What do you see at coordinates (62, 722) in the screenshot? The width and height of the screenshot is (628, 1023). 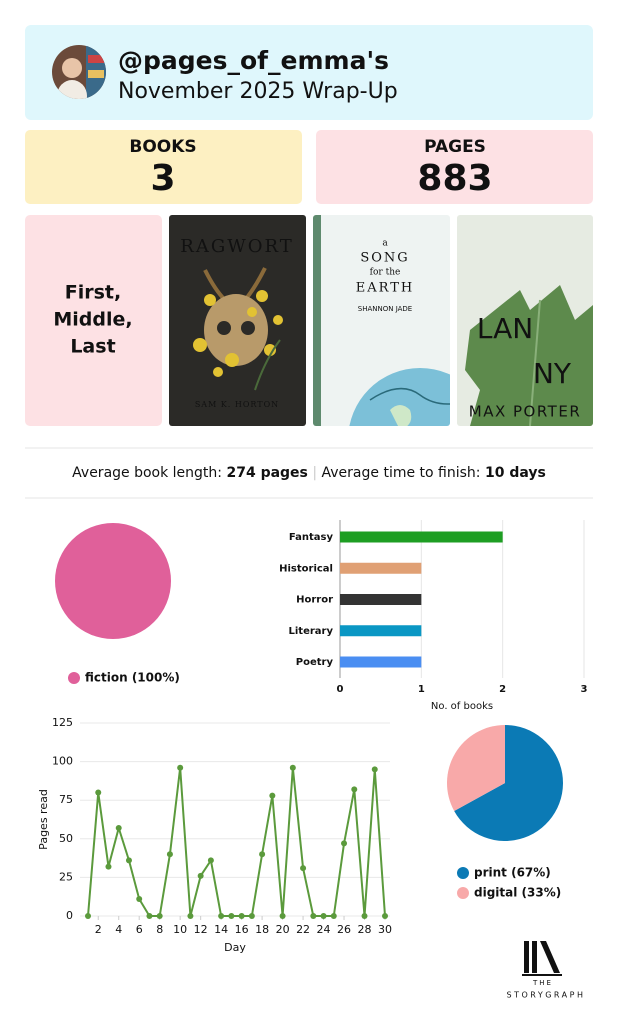 I see `y-tick-label: 125` at bounding box center [62, 722].